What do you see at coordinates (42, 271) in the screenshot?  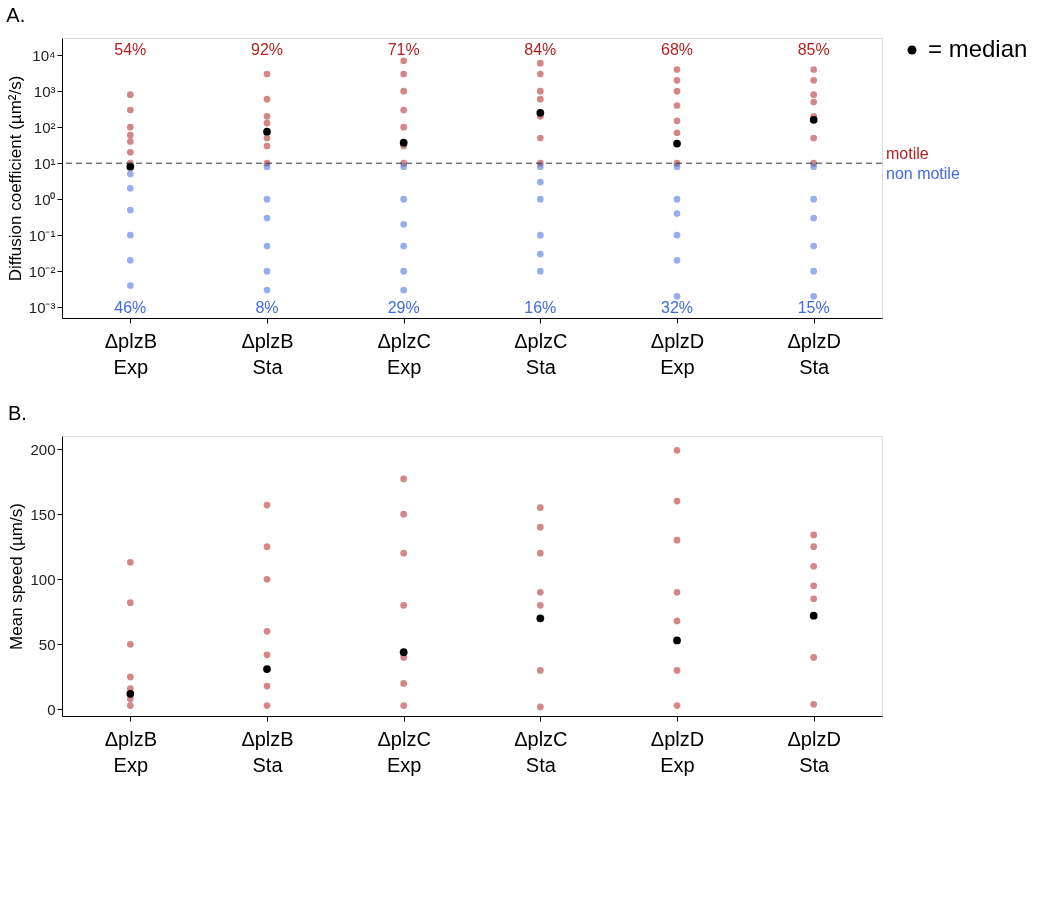 I see `y-tick-label: 10⁻²` at bounding box center [42, 271].